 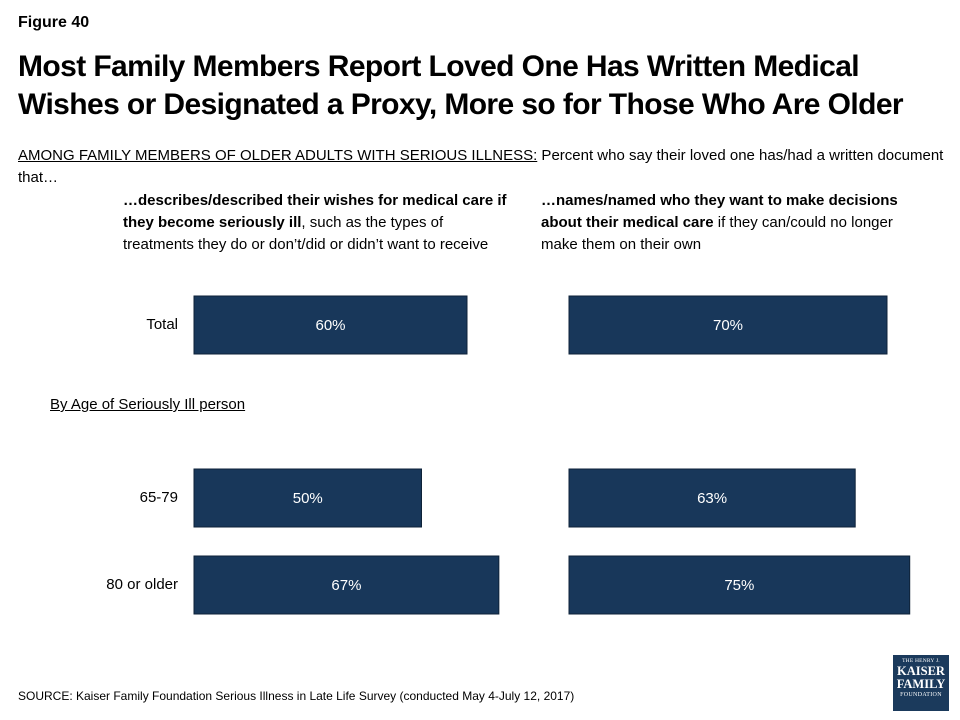 I want to click on logo-line-4: FOUNDATION, so click(x=921, y=695).